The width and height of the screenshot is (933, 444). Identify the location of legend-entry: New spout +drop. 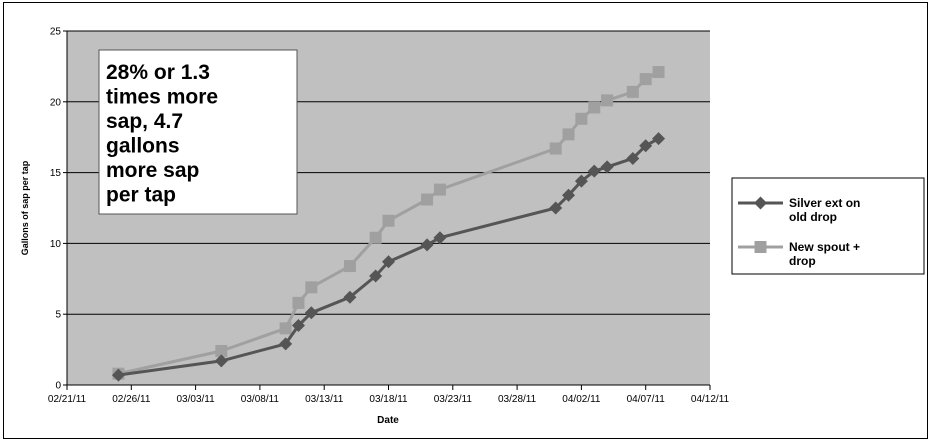
(799, 254).